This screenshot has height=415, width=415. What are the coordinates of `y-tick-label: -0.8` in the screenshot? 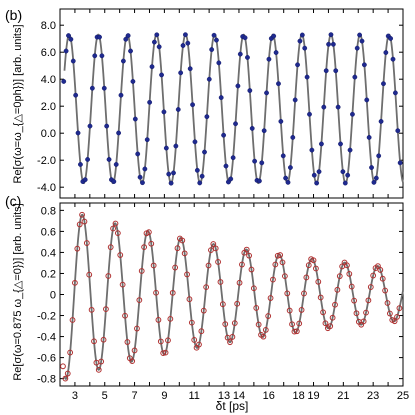 It's located at (46, 380).